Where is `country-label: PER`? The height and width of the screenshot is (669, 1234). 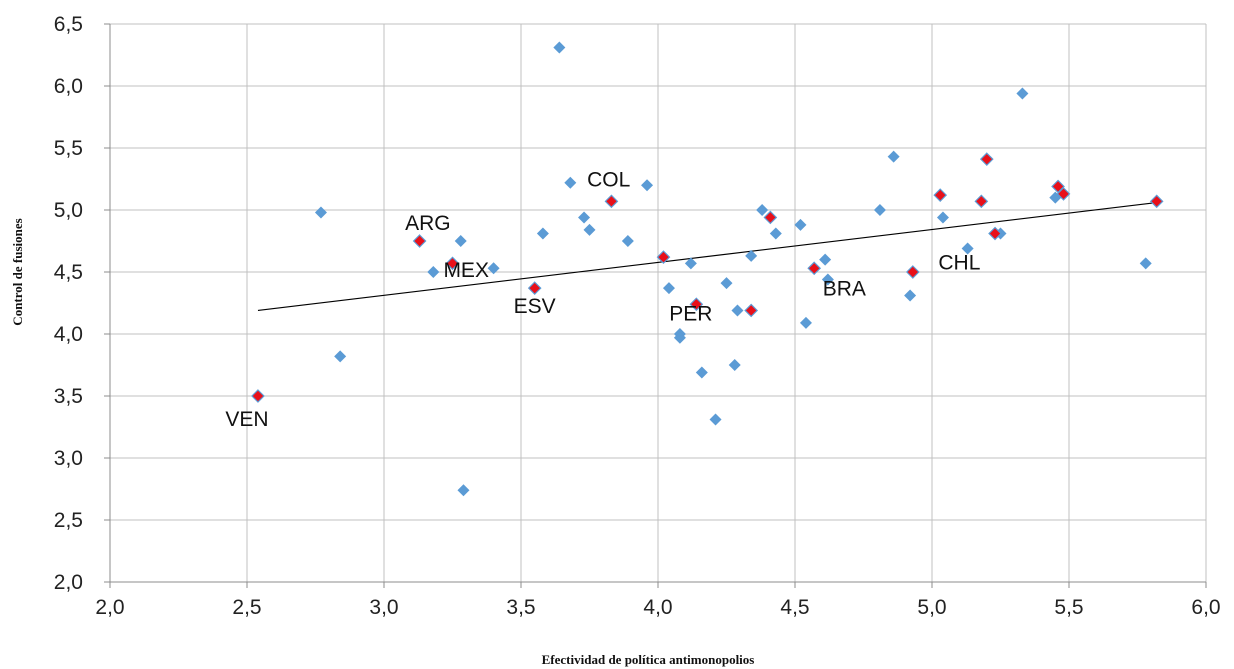 country-label: PER is located at coordinates (690, 313).